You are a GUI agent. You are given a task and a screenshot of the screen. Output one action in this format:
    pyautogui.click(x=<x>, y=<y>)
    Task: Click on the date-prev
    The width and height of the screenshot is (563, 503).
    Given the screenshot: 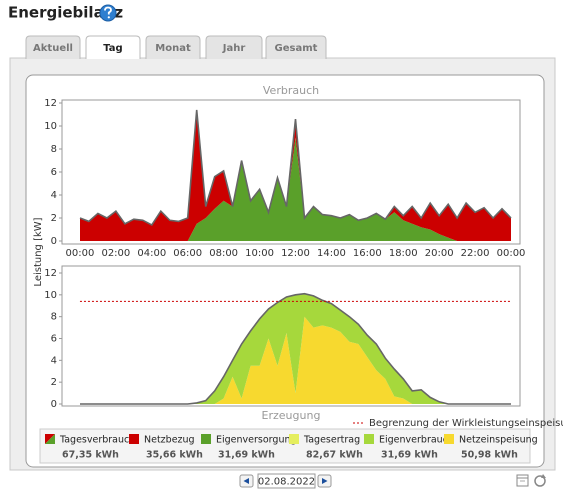 What is the action you would take?
    pyautogui.click(x=246, y=481)
    